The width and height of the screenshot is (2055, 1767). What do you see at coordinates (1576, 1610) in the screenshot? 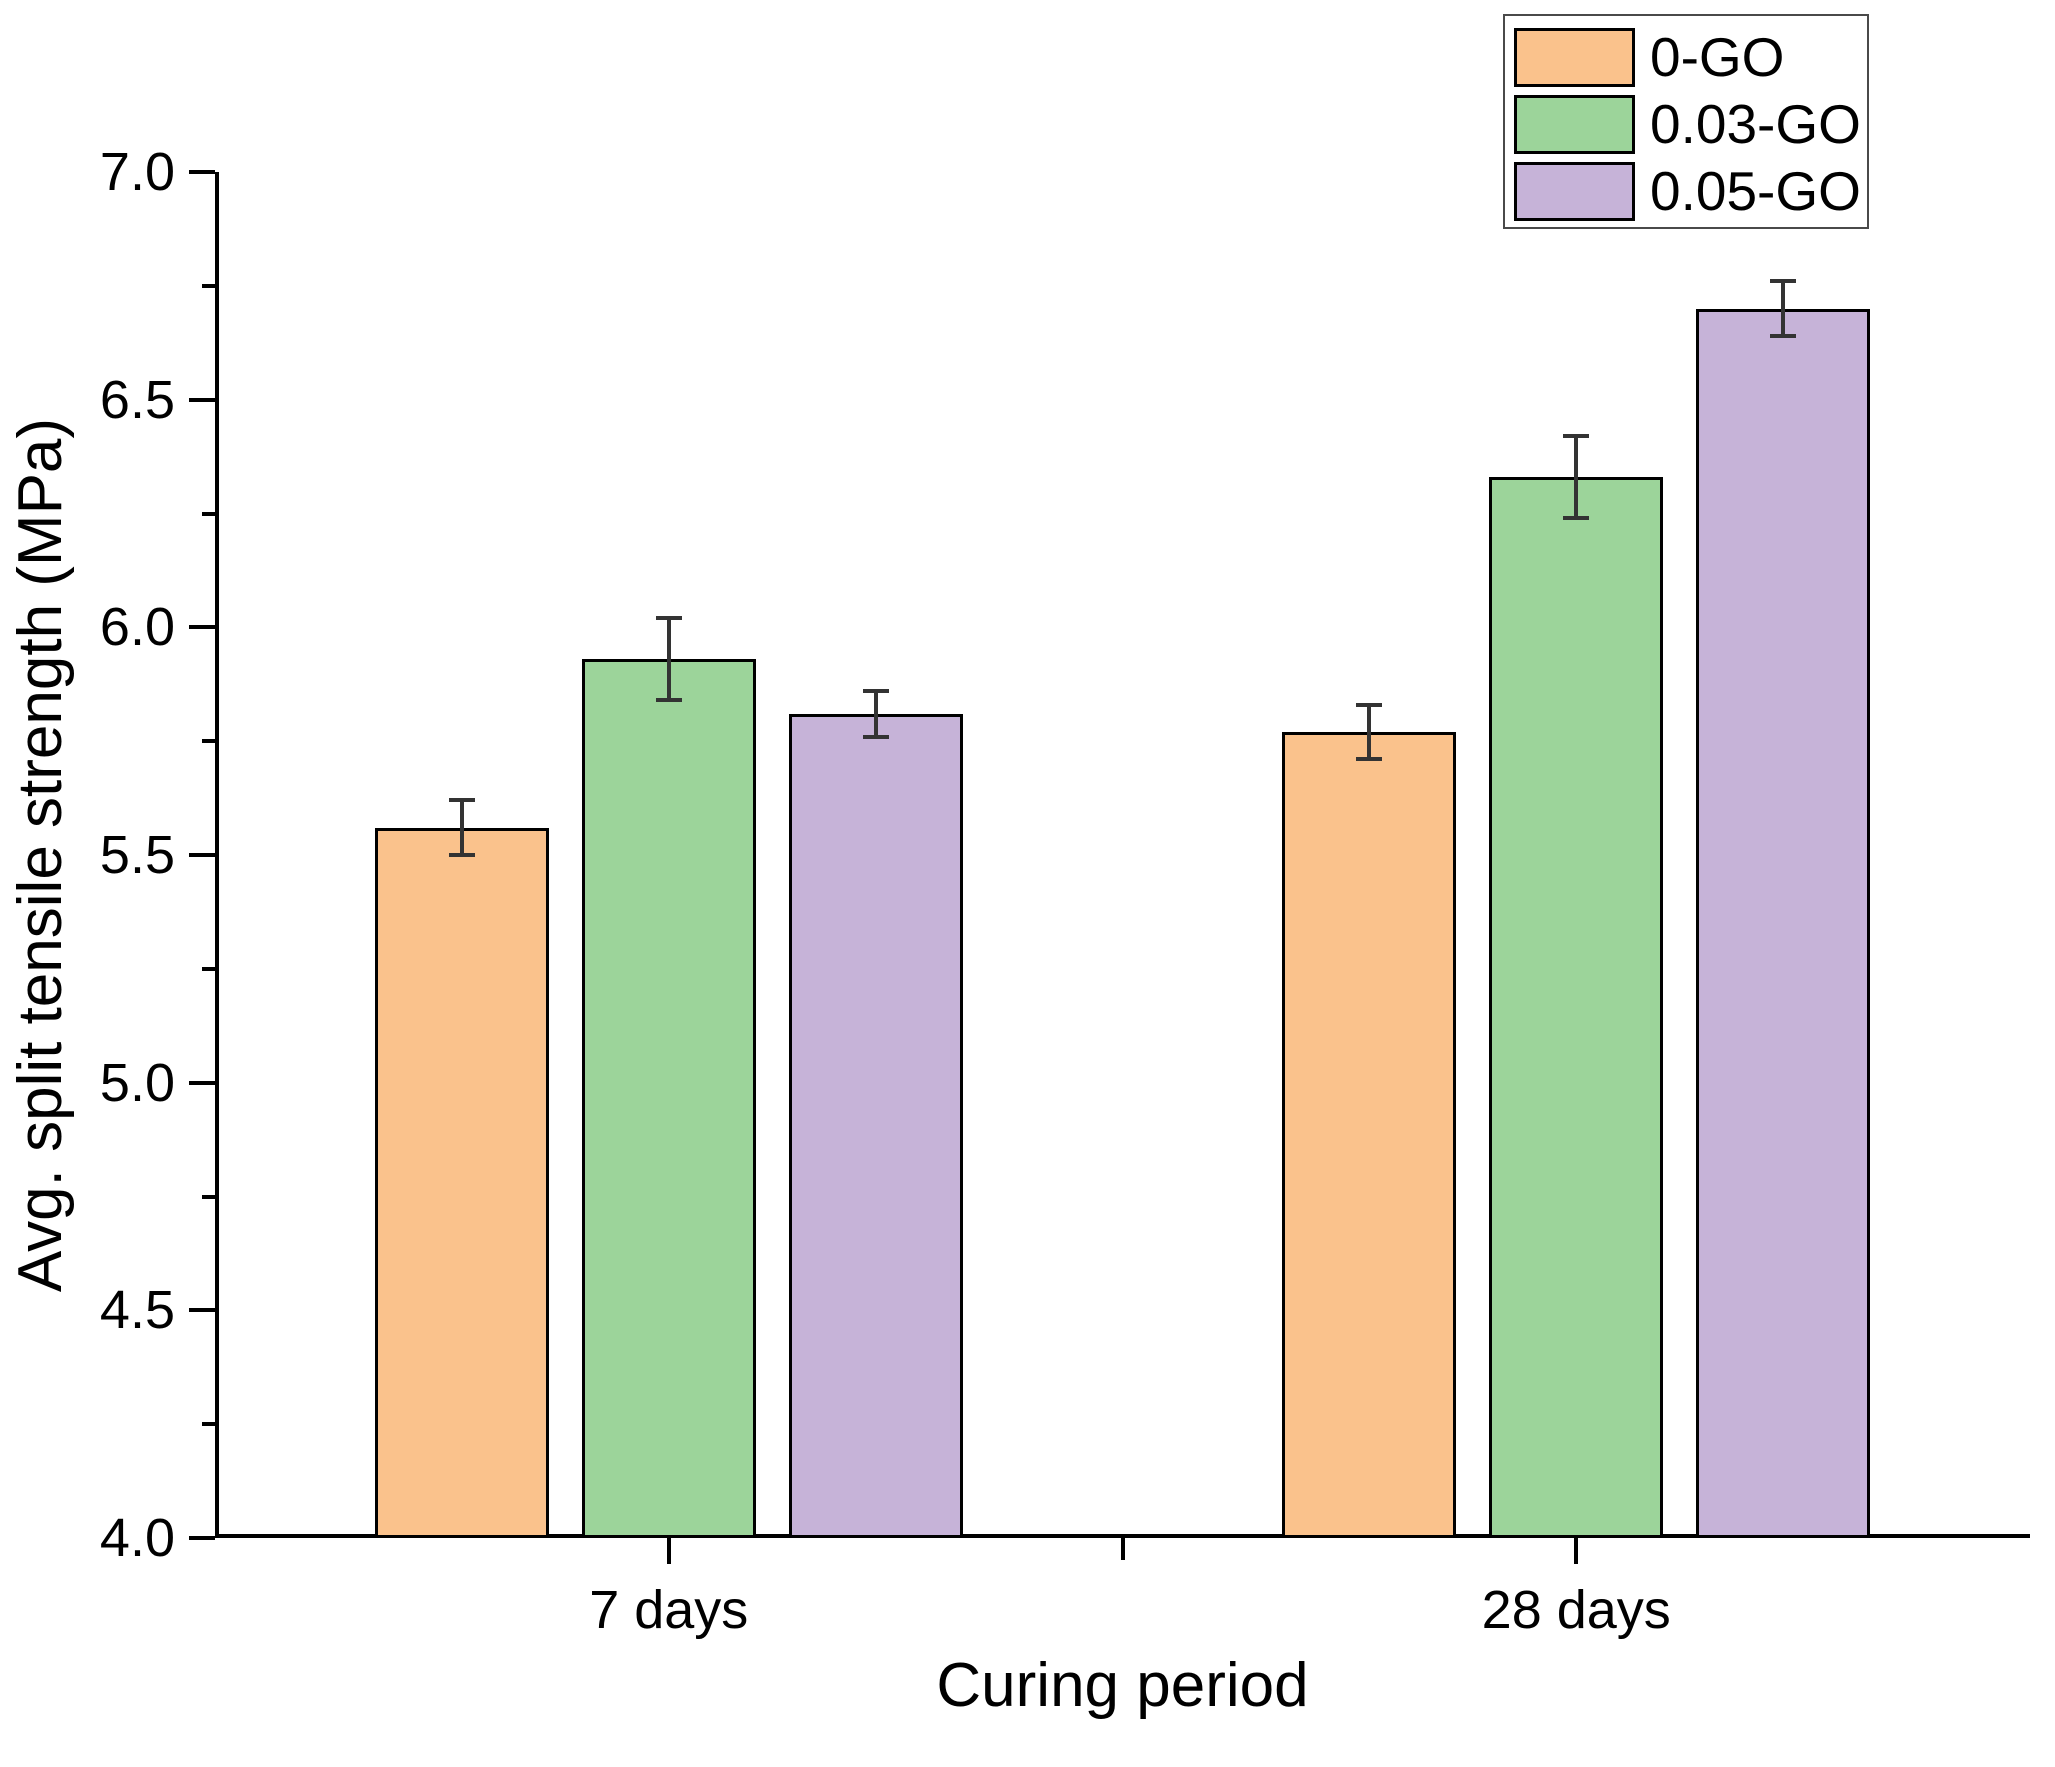
I see `x-tick-label: 28 days` at bounding box center [1576, 1610].